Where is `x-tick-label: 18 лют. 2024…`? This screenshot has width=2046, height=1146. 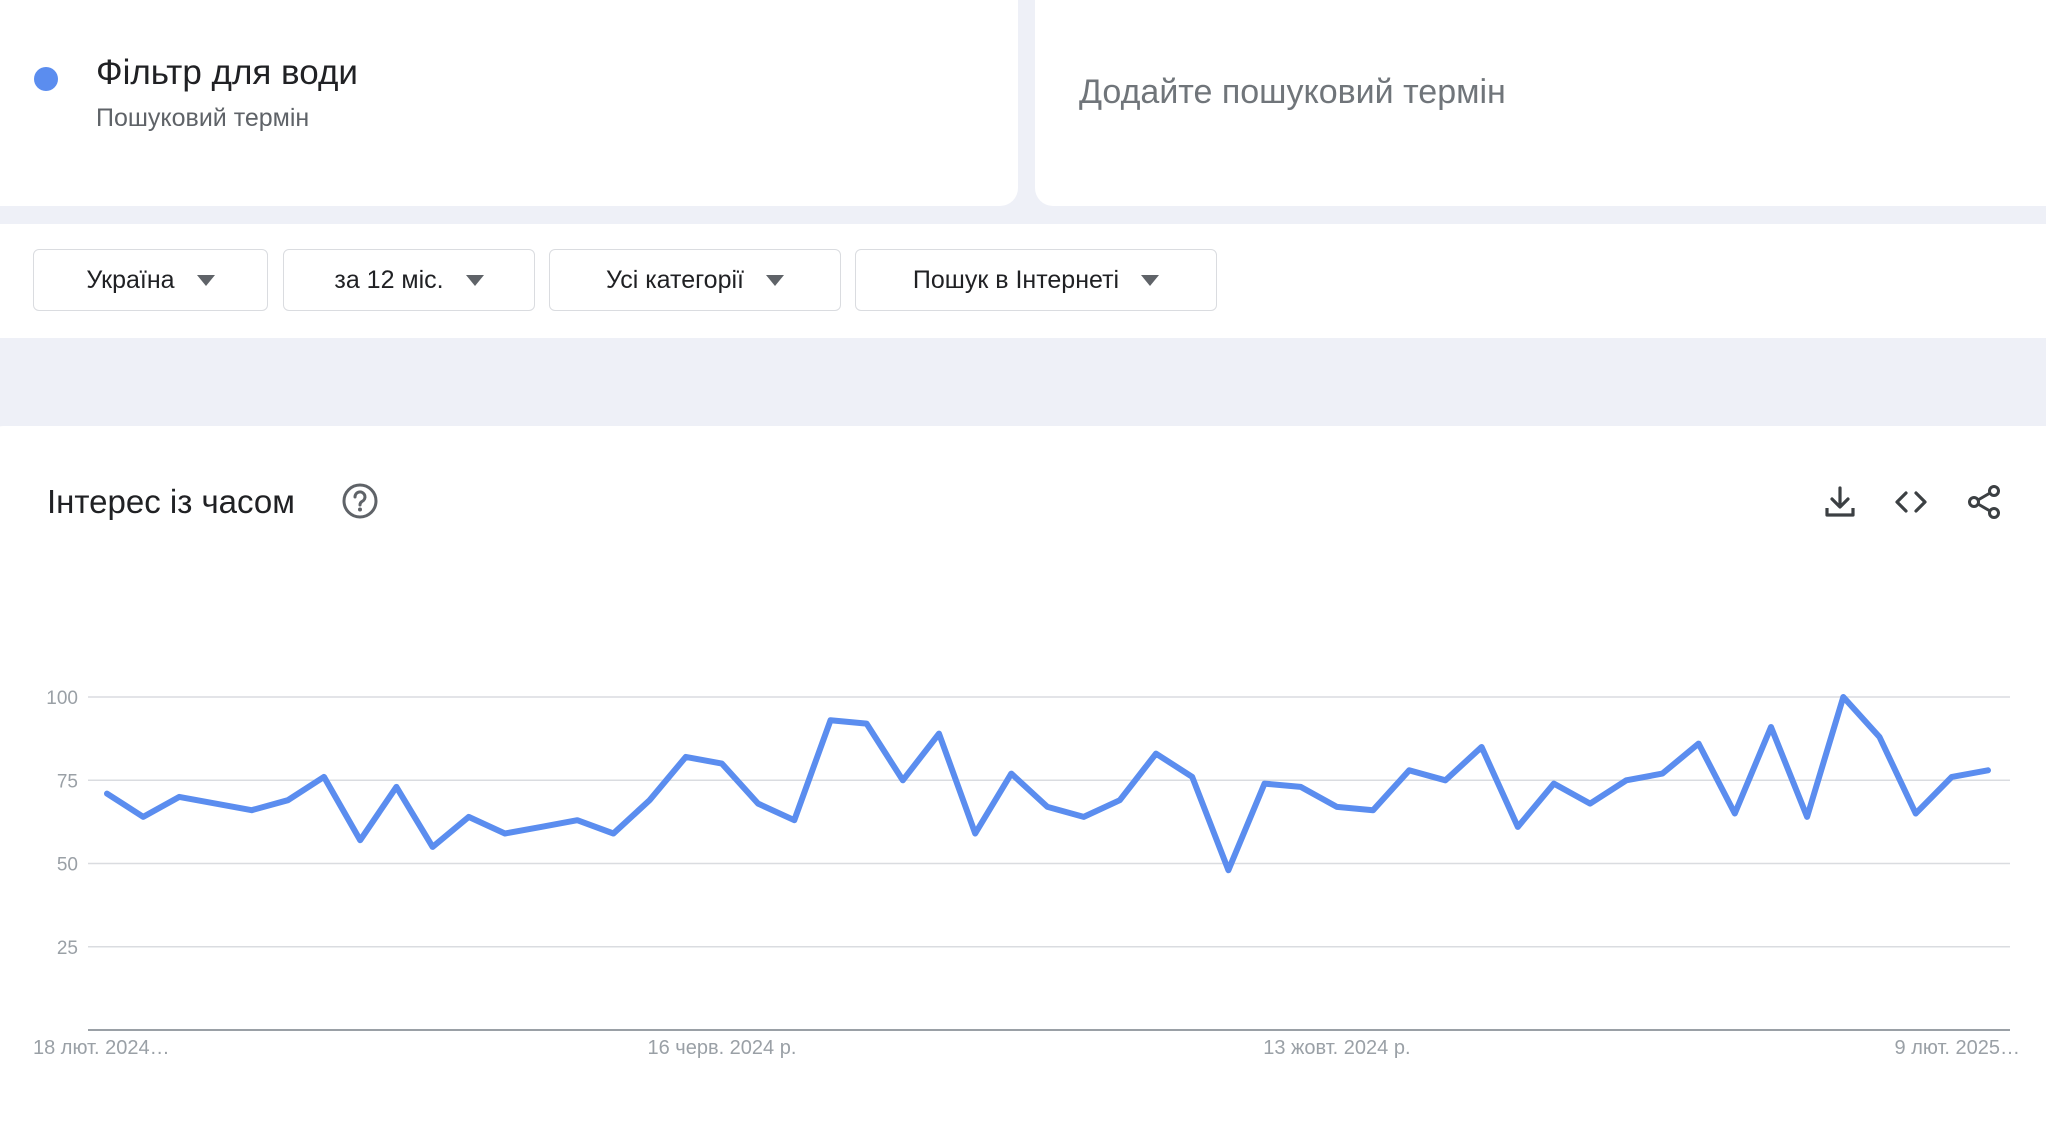 x-tick-label: 18 лют. 2024… is located at coordinates (101, 1048).